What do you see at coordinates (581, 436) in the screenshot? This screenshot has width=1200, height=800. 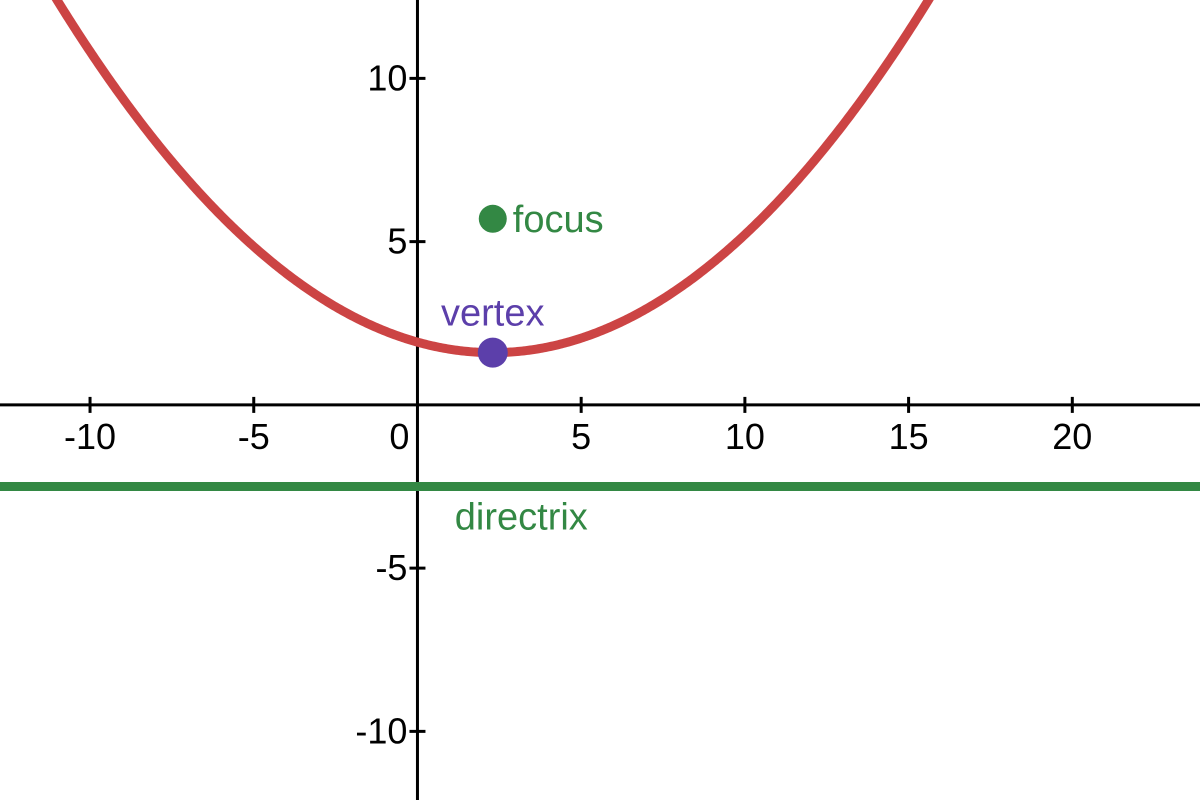 I see `x-tick-label: 5` at bounding box center [581, 436].